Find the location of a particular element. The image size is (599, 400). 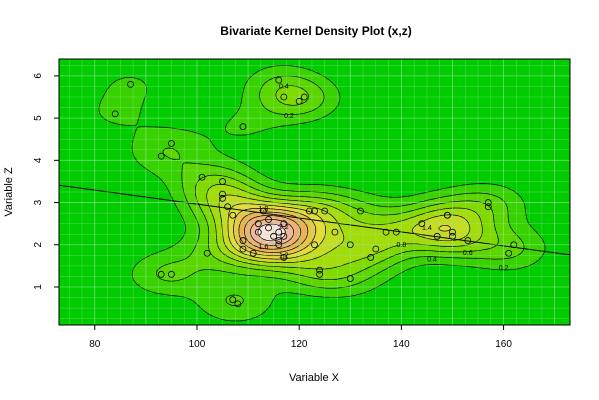

contour-label: 1.4 is located at coordinates (427, 228).